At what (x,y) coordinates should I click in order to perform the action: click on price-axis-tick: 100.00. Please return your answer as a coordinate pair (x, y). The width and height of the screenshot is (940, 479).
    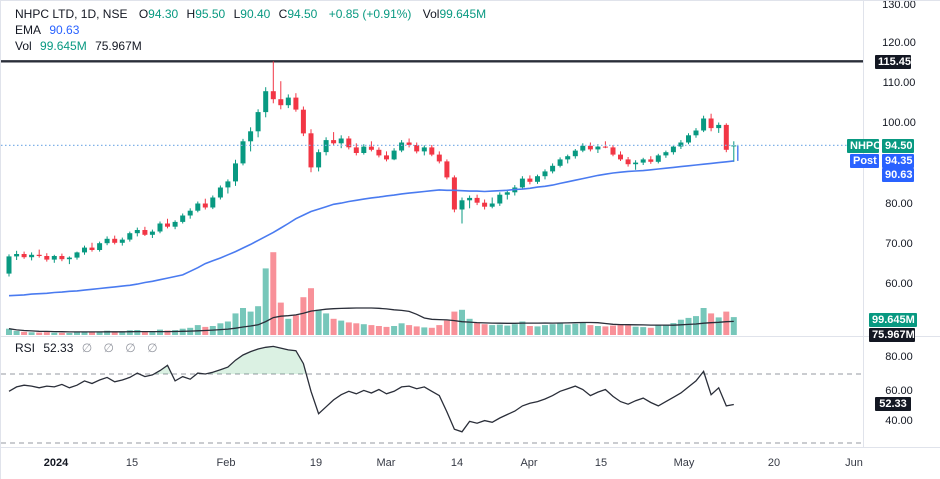
    Looking at the image, I should click on (899, 123).